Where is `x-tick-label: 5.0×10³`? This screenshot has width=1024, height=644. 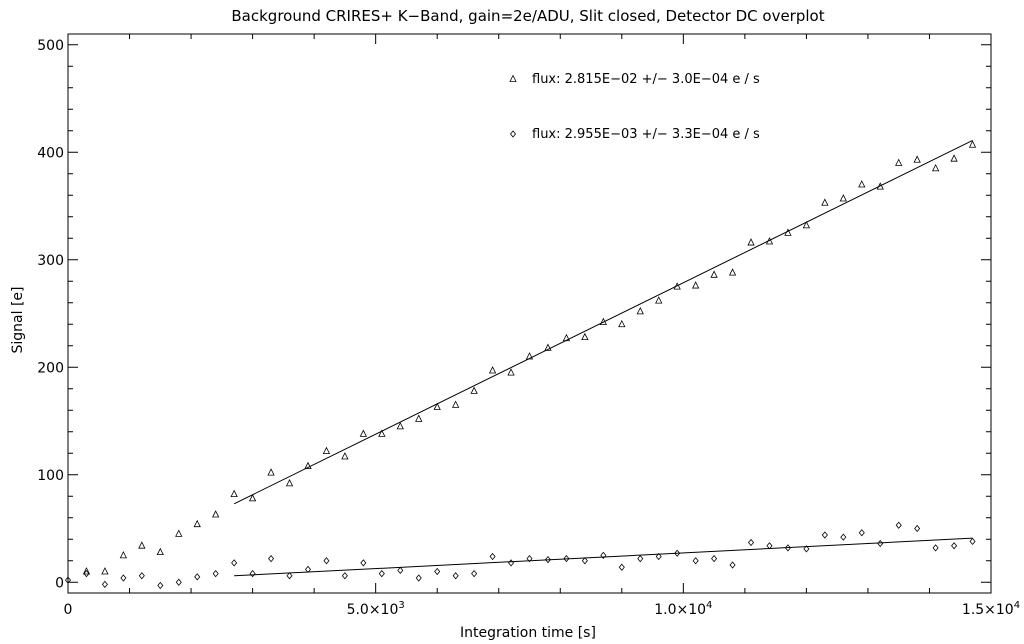 x-tick-label: 5.0×10³ is located at coordinates (376, 609).